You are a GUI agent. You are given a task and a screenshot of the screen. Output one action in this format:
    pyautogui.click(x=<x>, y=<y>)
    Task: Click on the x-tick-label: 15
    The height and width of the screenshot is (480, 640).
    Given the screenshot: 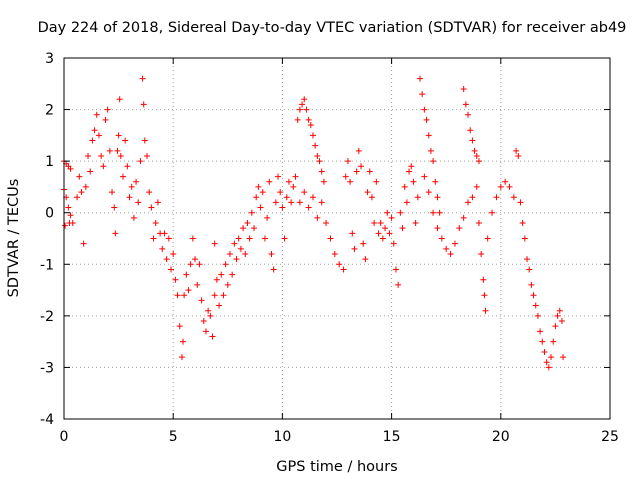 What is the action you would take?
    pyautogui.click(x=392, y=437)
    